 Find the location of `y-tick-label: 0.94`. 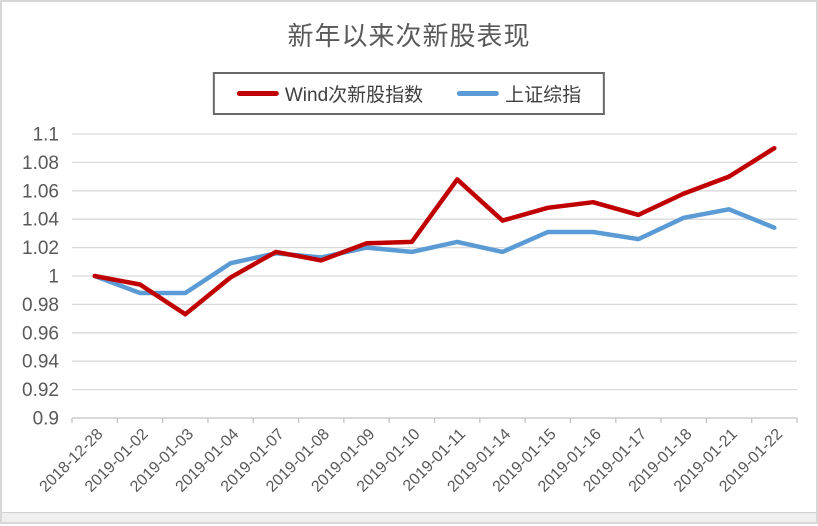

y-tick-label: 0.94 is located at coordinates (40, 362).